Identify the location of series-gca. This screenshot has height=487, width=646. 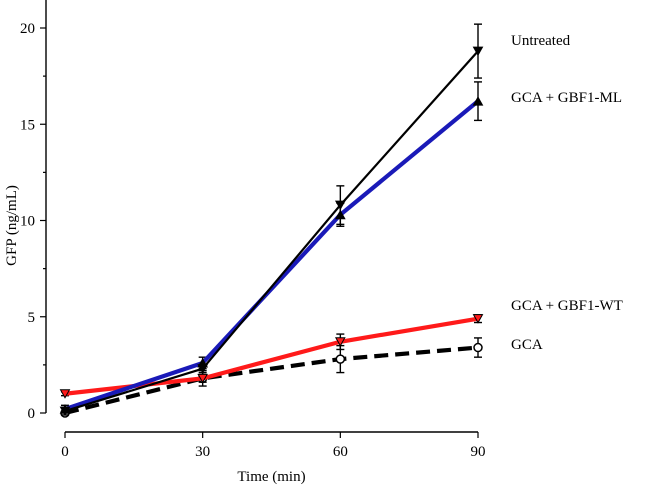
(271, 377).